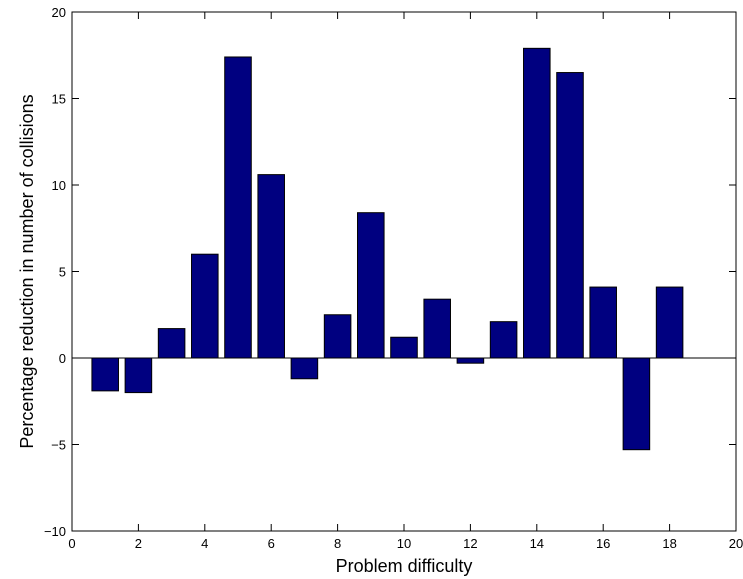 The width and height of the screenshot is (743, 579). What do you see at coordinates (59, 12) in the screenshot?
I see `y-tick-label: 20` at bounding box center [59, 12].